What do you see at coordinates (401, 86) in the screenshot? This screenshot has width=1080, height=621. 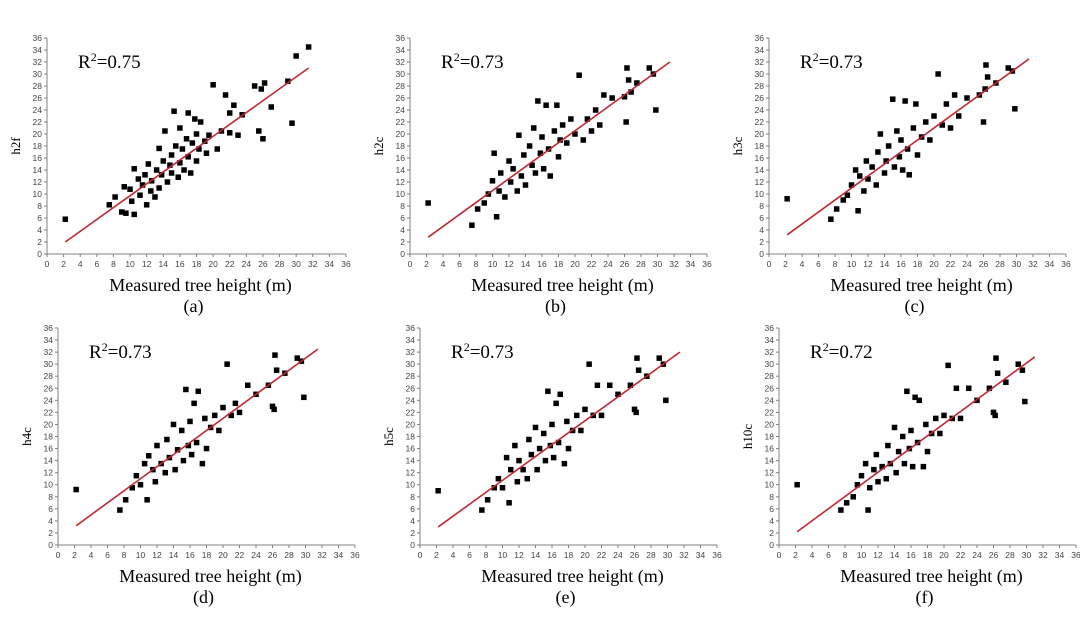 I see `y-tick-label: 28` at bounding box center [401, 86].